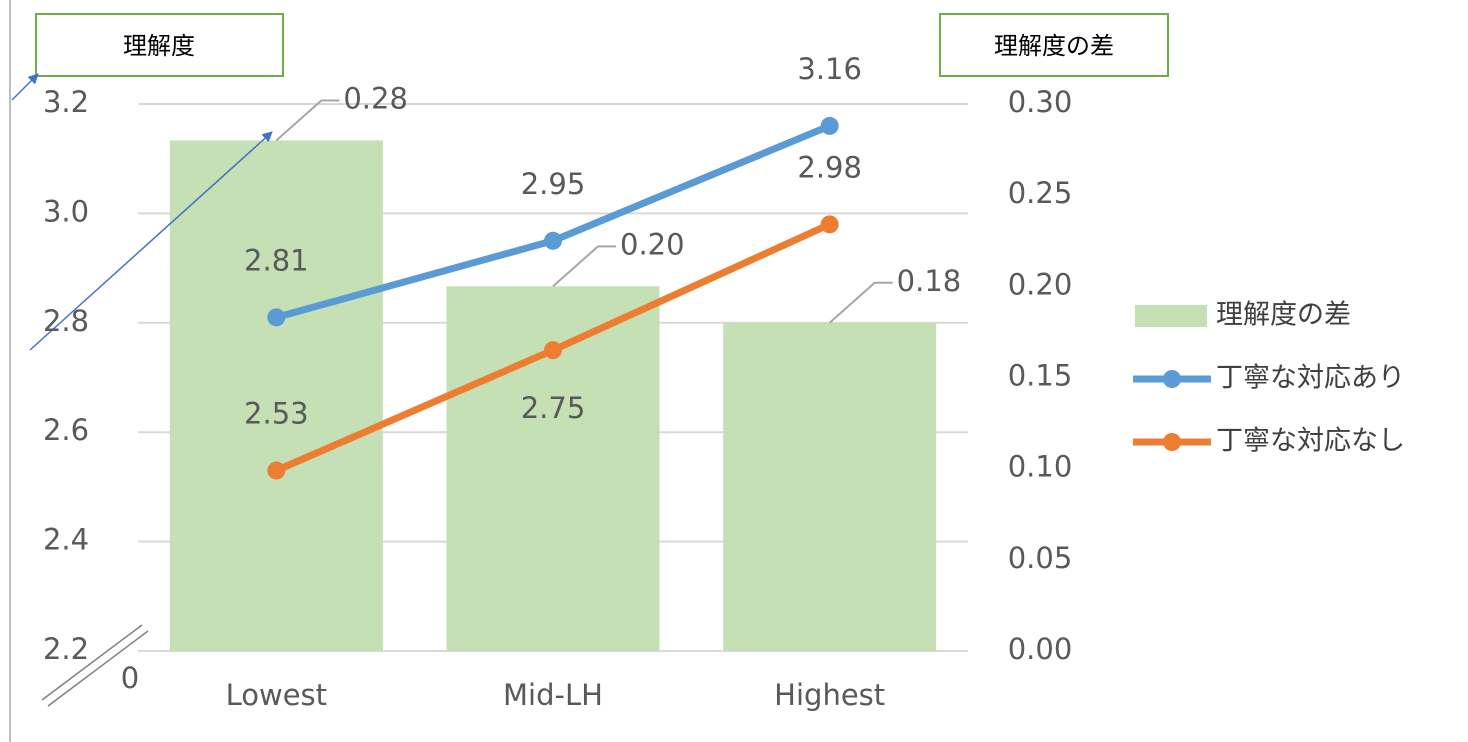 The image size is (1468, 742). What do you see at coordinates (1040, 193) in the screenshot?
I see `y2-tick-label: 0.25` at bounding box center [1040, 193].